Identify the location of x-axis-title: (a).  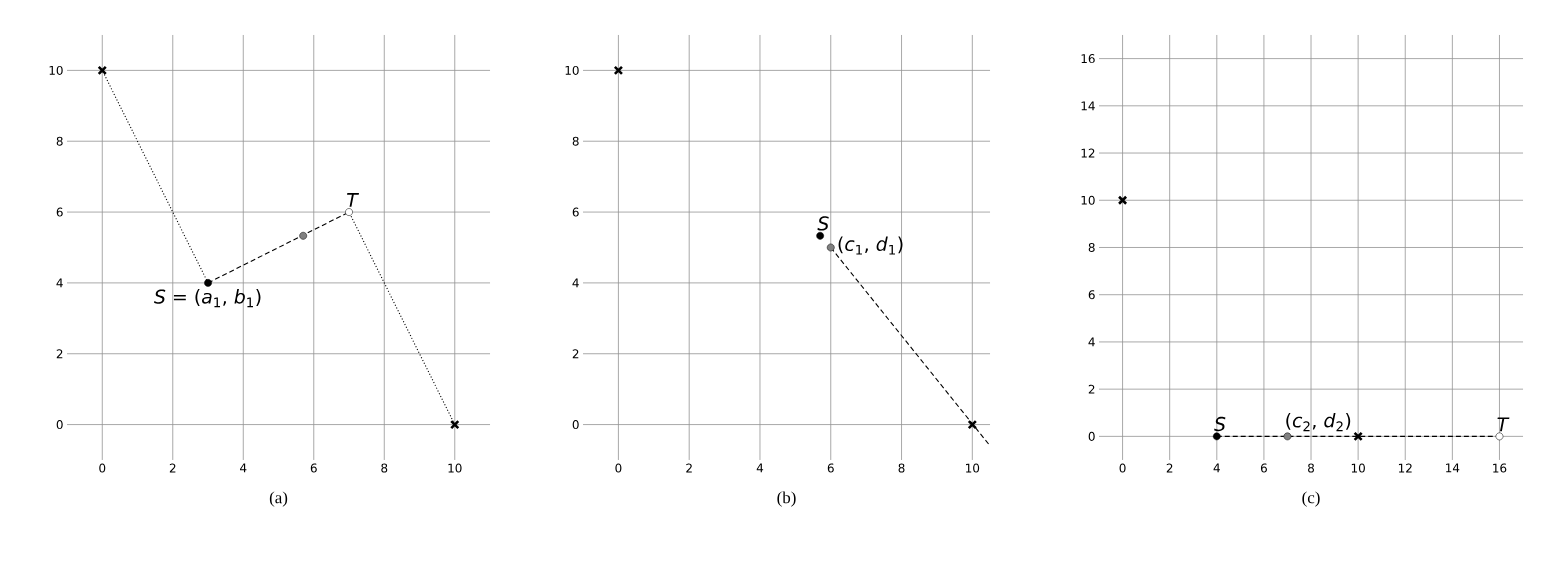
(278, 499).